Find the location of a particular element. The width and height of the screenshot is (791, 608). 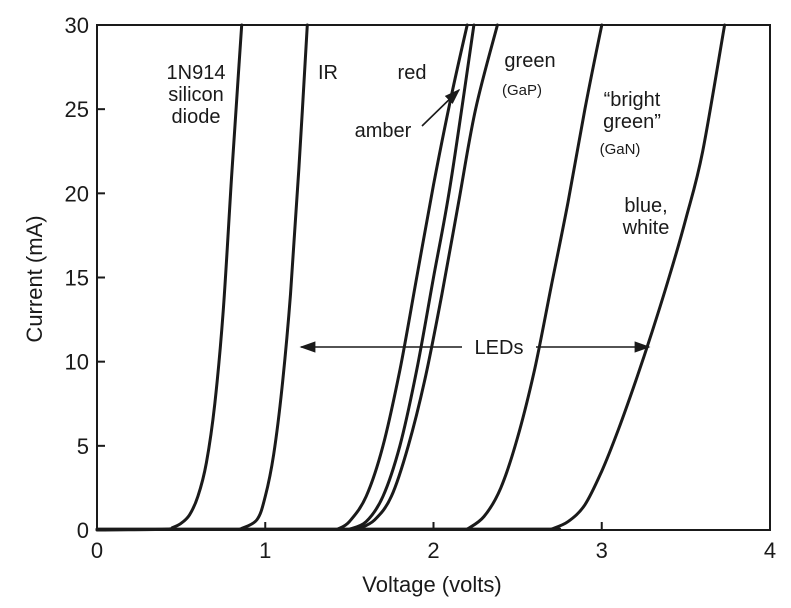

label-bright-green-line1: “bright is located at coordinates (632, 100).